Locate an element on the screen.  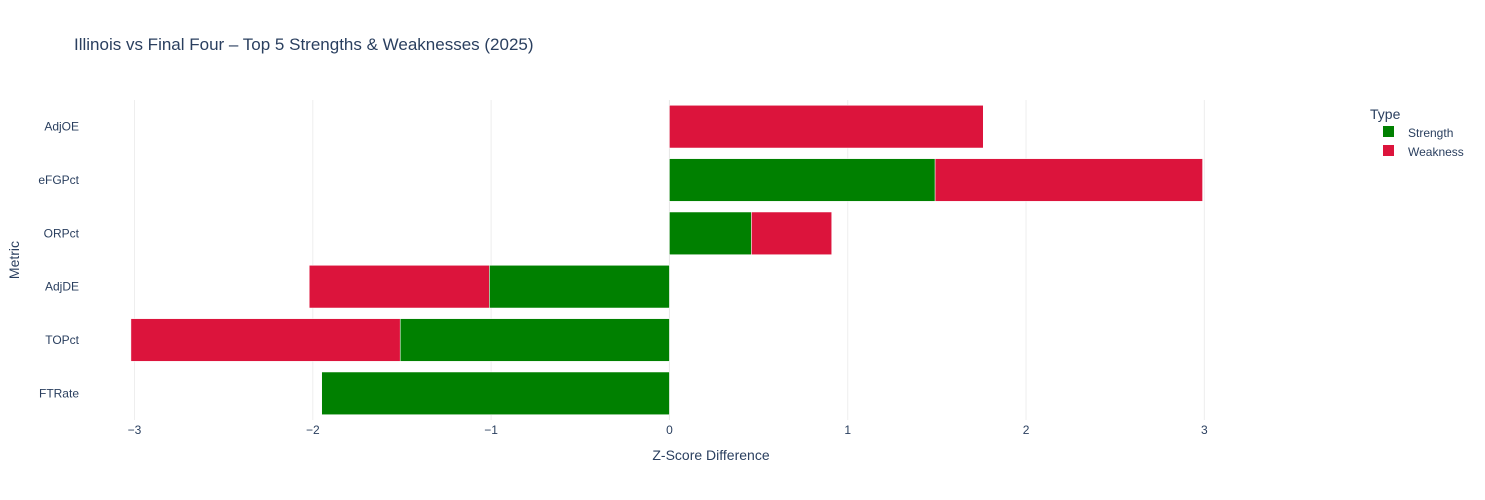
legend-title: Type is located at coordinates (1385, 114).